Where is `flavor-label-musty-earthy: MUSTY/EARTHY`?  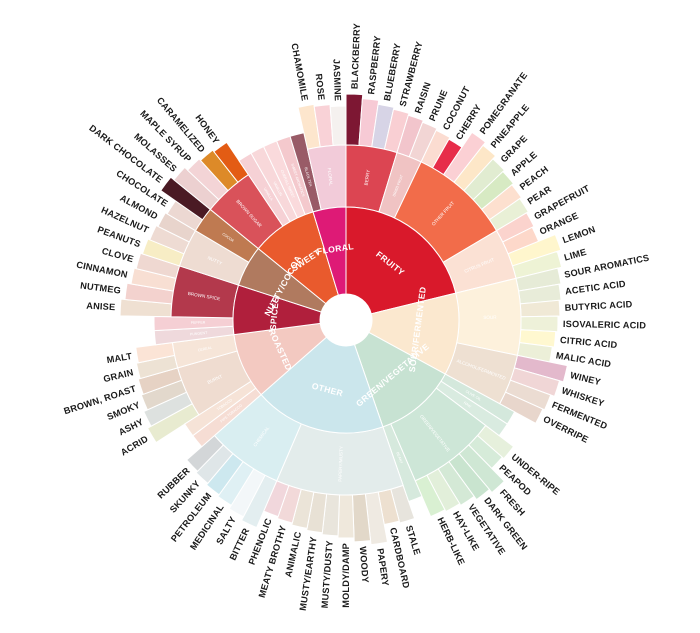
flavor-label-musty-earthy: MUSTY/EARTHY is located at coordinates (308, 574).